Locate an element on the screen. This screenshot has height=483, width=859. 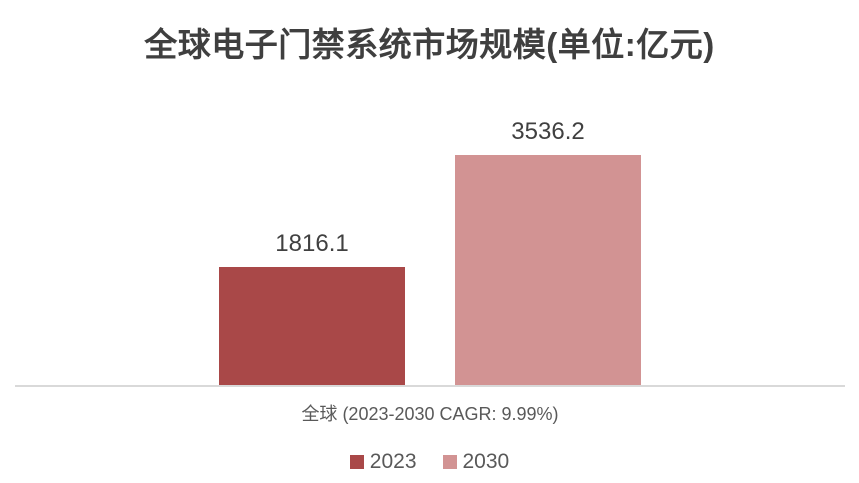
bar-value-2030: 3536.2 is located at coordinates (548, 132).